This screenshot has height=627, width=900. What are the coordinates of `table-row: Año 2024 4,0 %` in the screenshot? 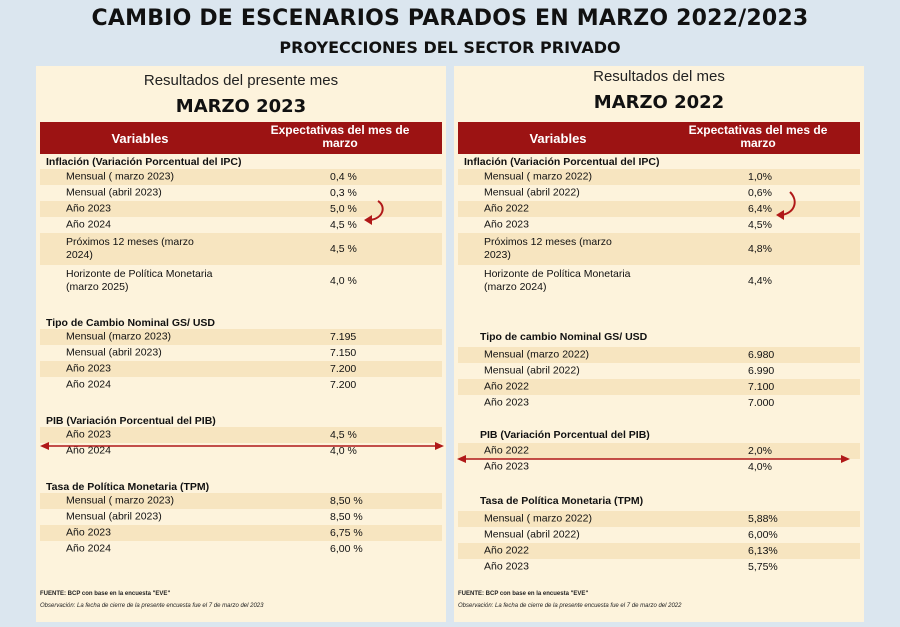 It's located at (241, 451).